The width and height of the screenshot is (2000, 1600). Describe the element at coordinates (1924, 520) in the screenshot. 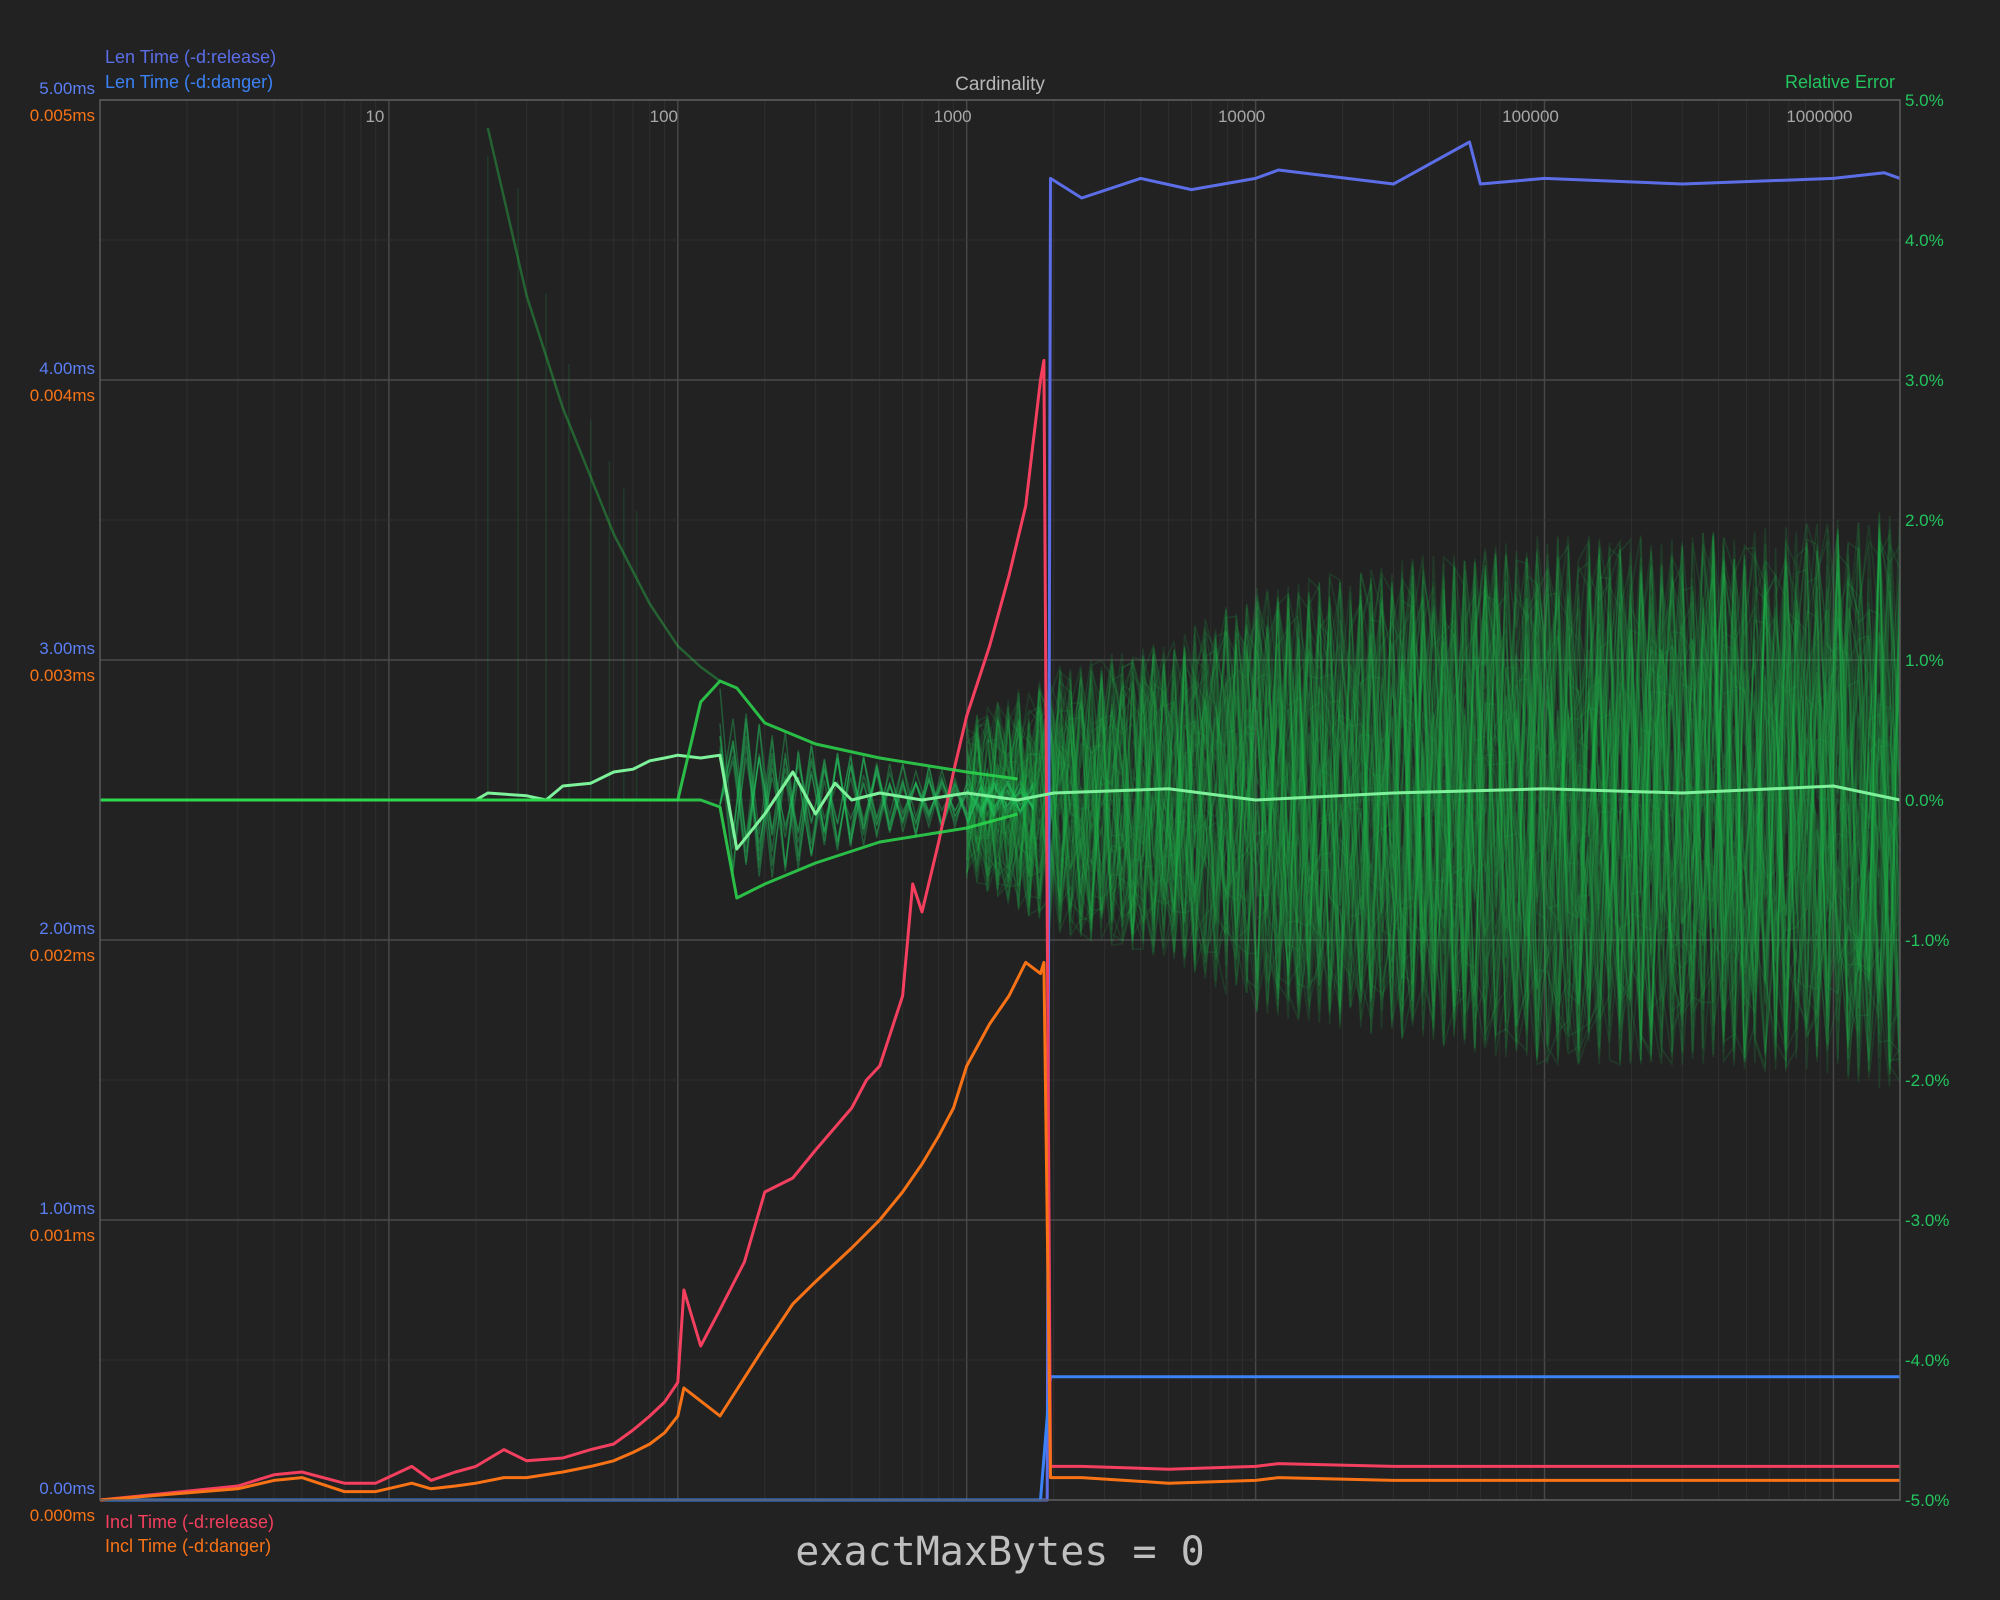

I see `right-tick-label: 2.0%` at that location.